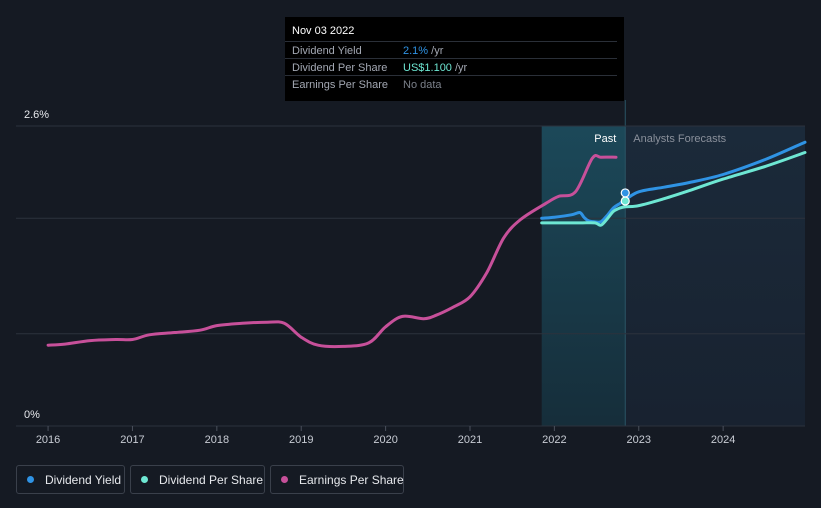  Describe the element at coordinates (554, 440) in the screenshot. I see `x-tick-label: 2022` at that location.